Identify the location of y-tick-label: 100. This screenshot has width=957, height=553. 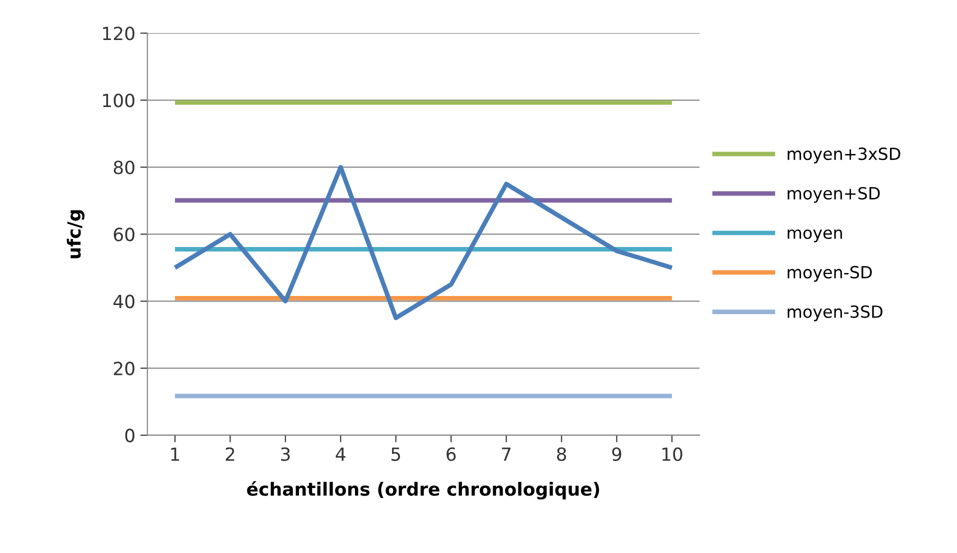
(118, 101).